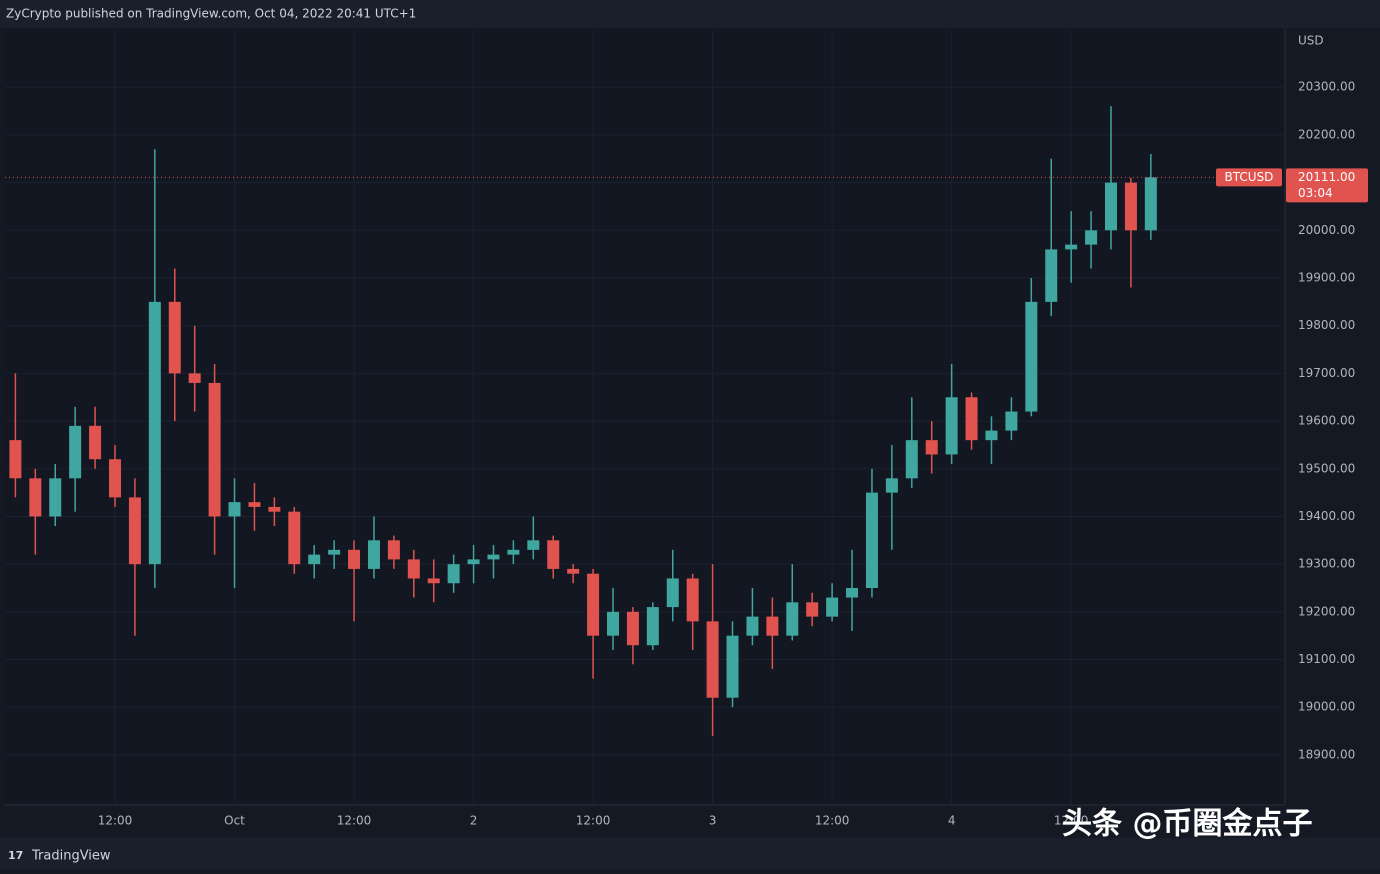 This screenshot has width=1380, height=874. Describe the element at coordinates (1326, 564) in the screenshot. I see `y-tick-label: 19300.00` at that location.